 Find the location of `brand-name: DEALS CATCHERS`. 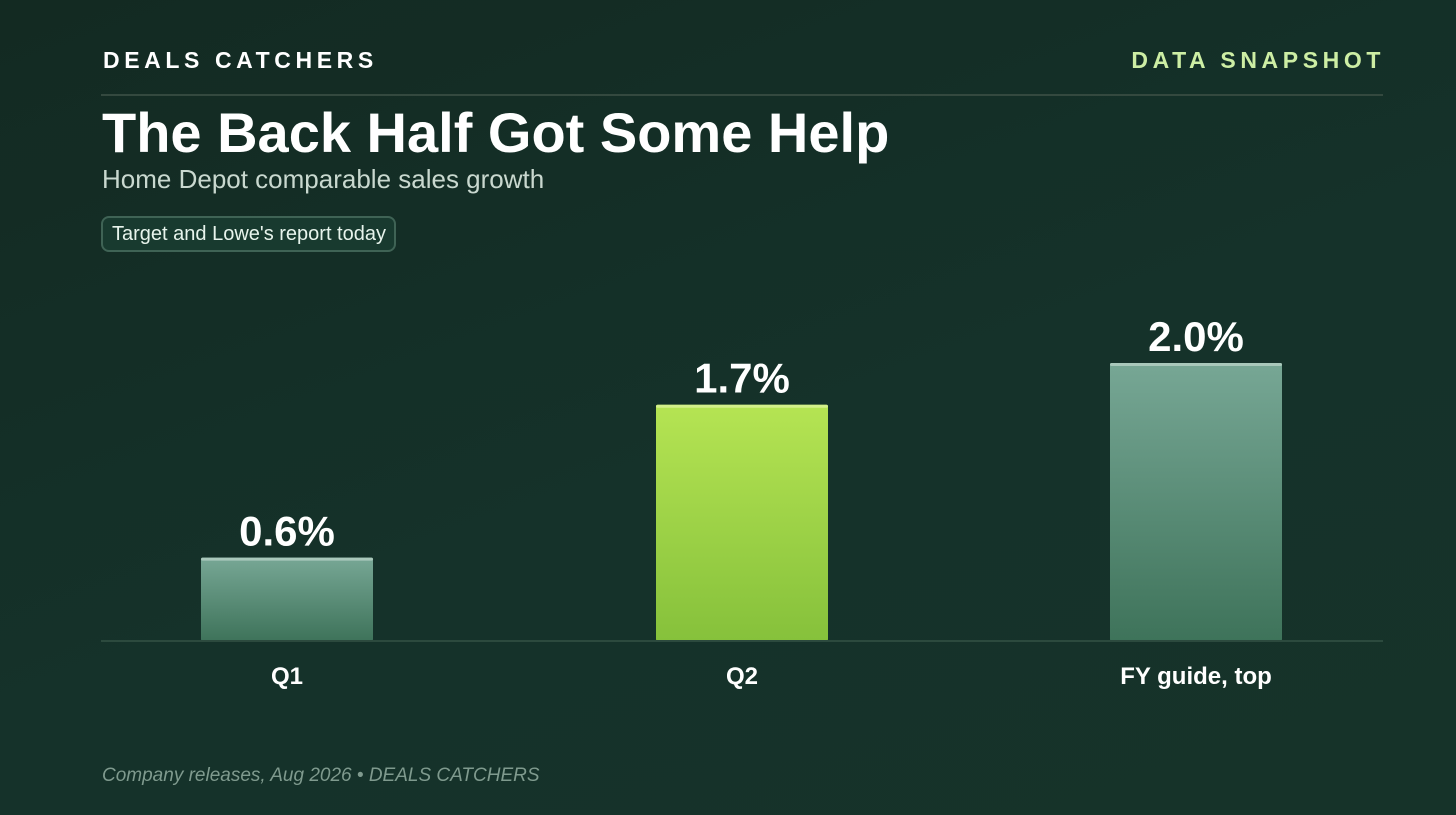

brand-name: DEALS CATCHERS is located at coordinates (240, 60).